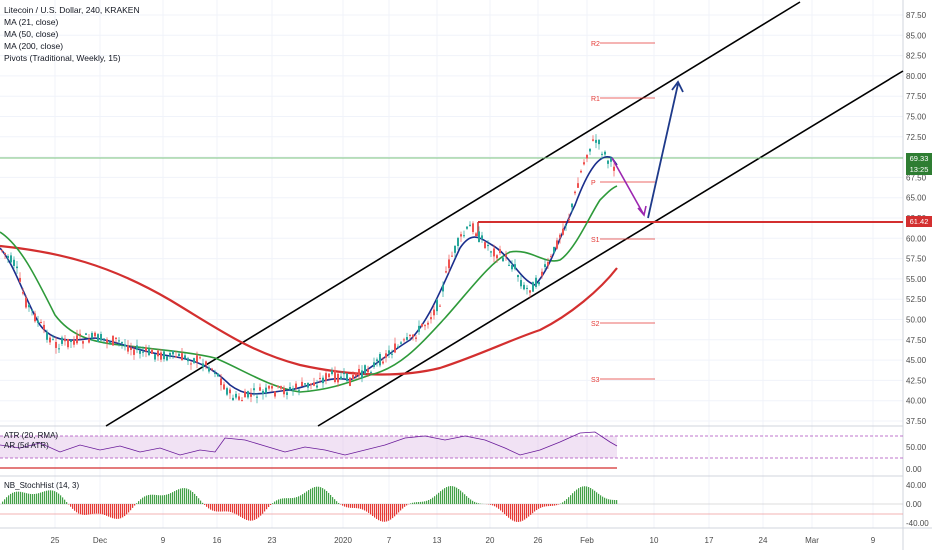 The image size is (932, 550). What do you see at coordinates (916, 177) in the screenshot?
I see `price-tick-label: 67.50` at bounding box center [916, 177].